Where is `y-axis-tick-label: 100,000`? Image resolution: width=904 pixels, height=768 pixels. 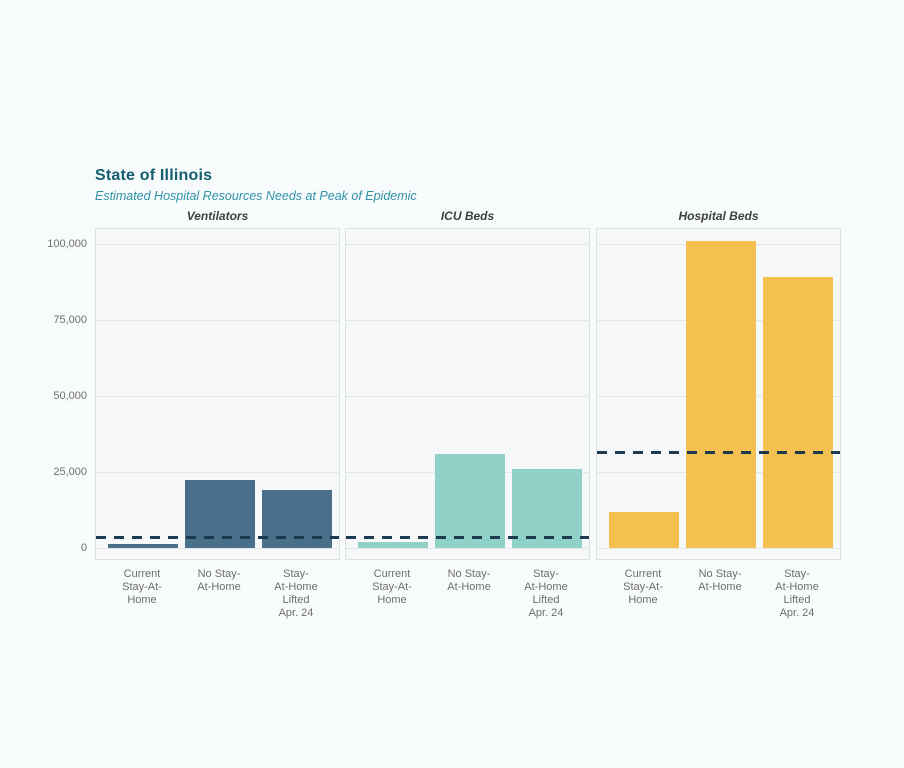
y-axis-tick-label: 100,000 is located at coordinates (67, 244).